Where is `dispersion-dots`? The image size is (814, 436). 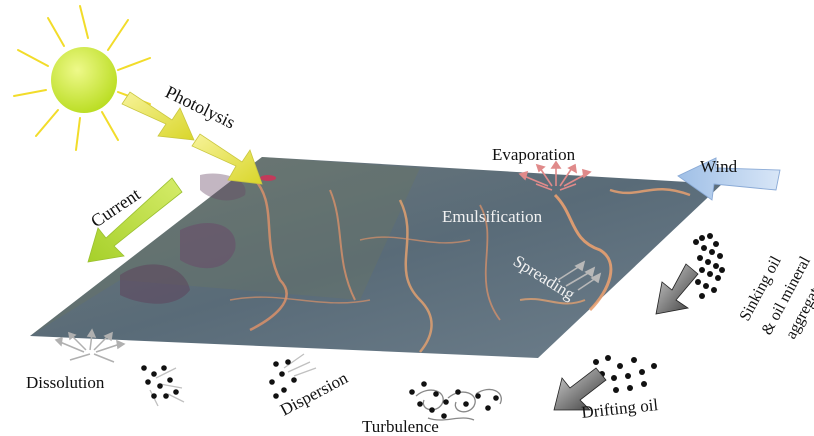
dispersion-dots is located at coordinates (293, 376).